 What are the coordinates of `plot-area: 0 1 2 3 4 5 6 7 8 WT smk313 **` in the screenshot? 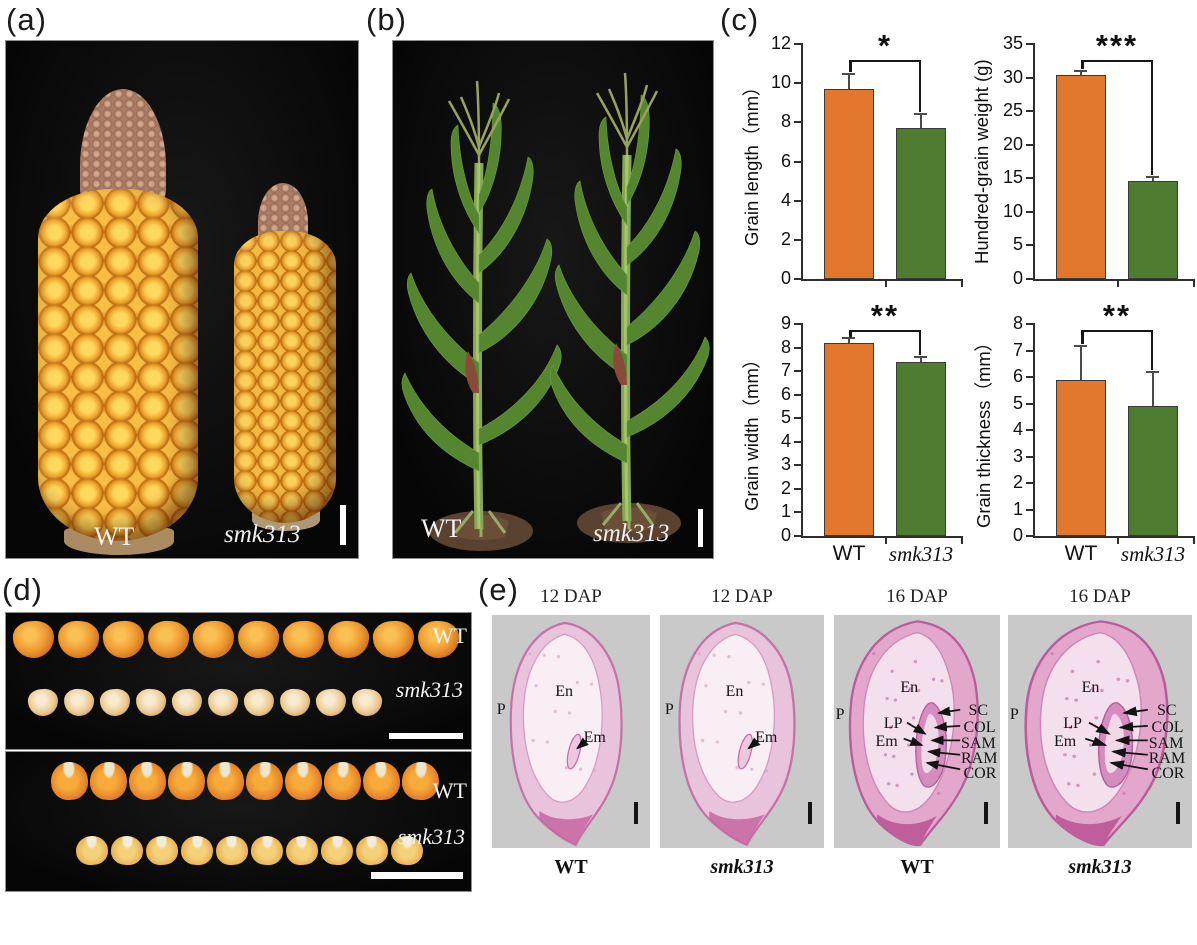 It's located at (1104, 432).